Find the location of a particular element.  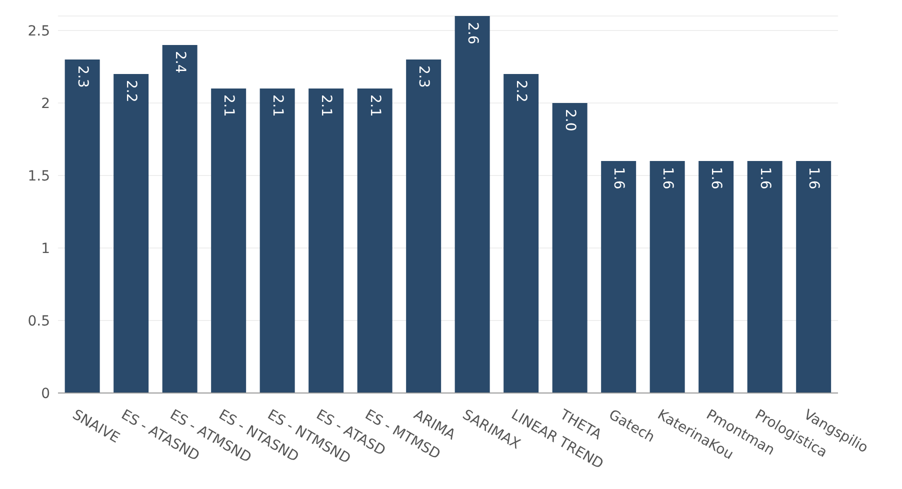

y-tick-label: 0.5 is located at coordinates (39, 321).